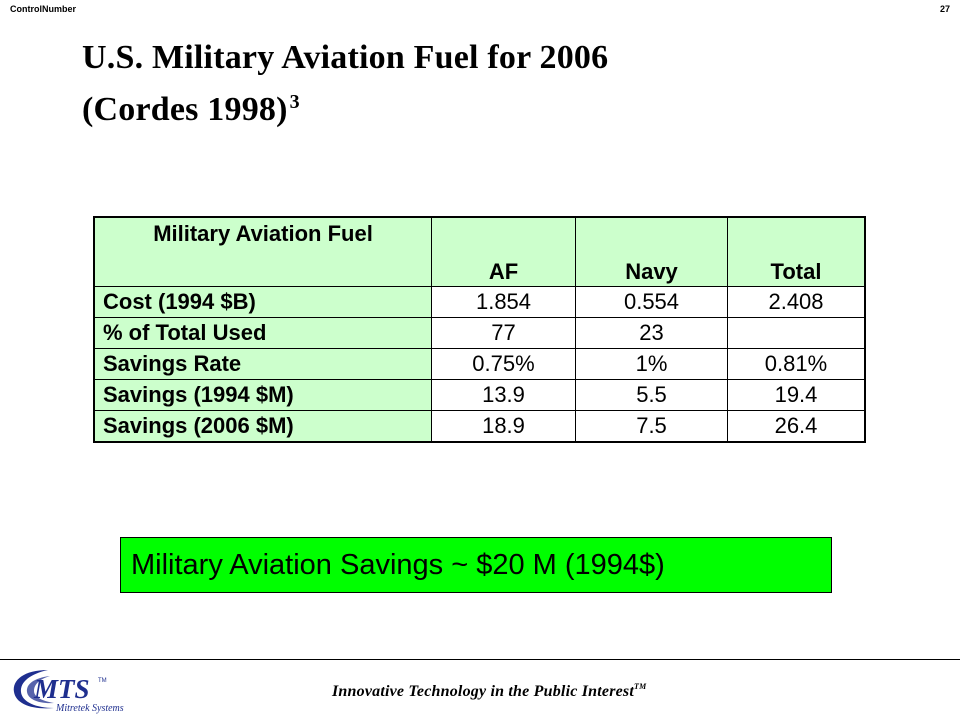 Image resolution: width=960 pixels, height=720 pixels. I want to click on cell-af: 18.9, so click(503, 426).